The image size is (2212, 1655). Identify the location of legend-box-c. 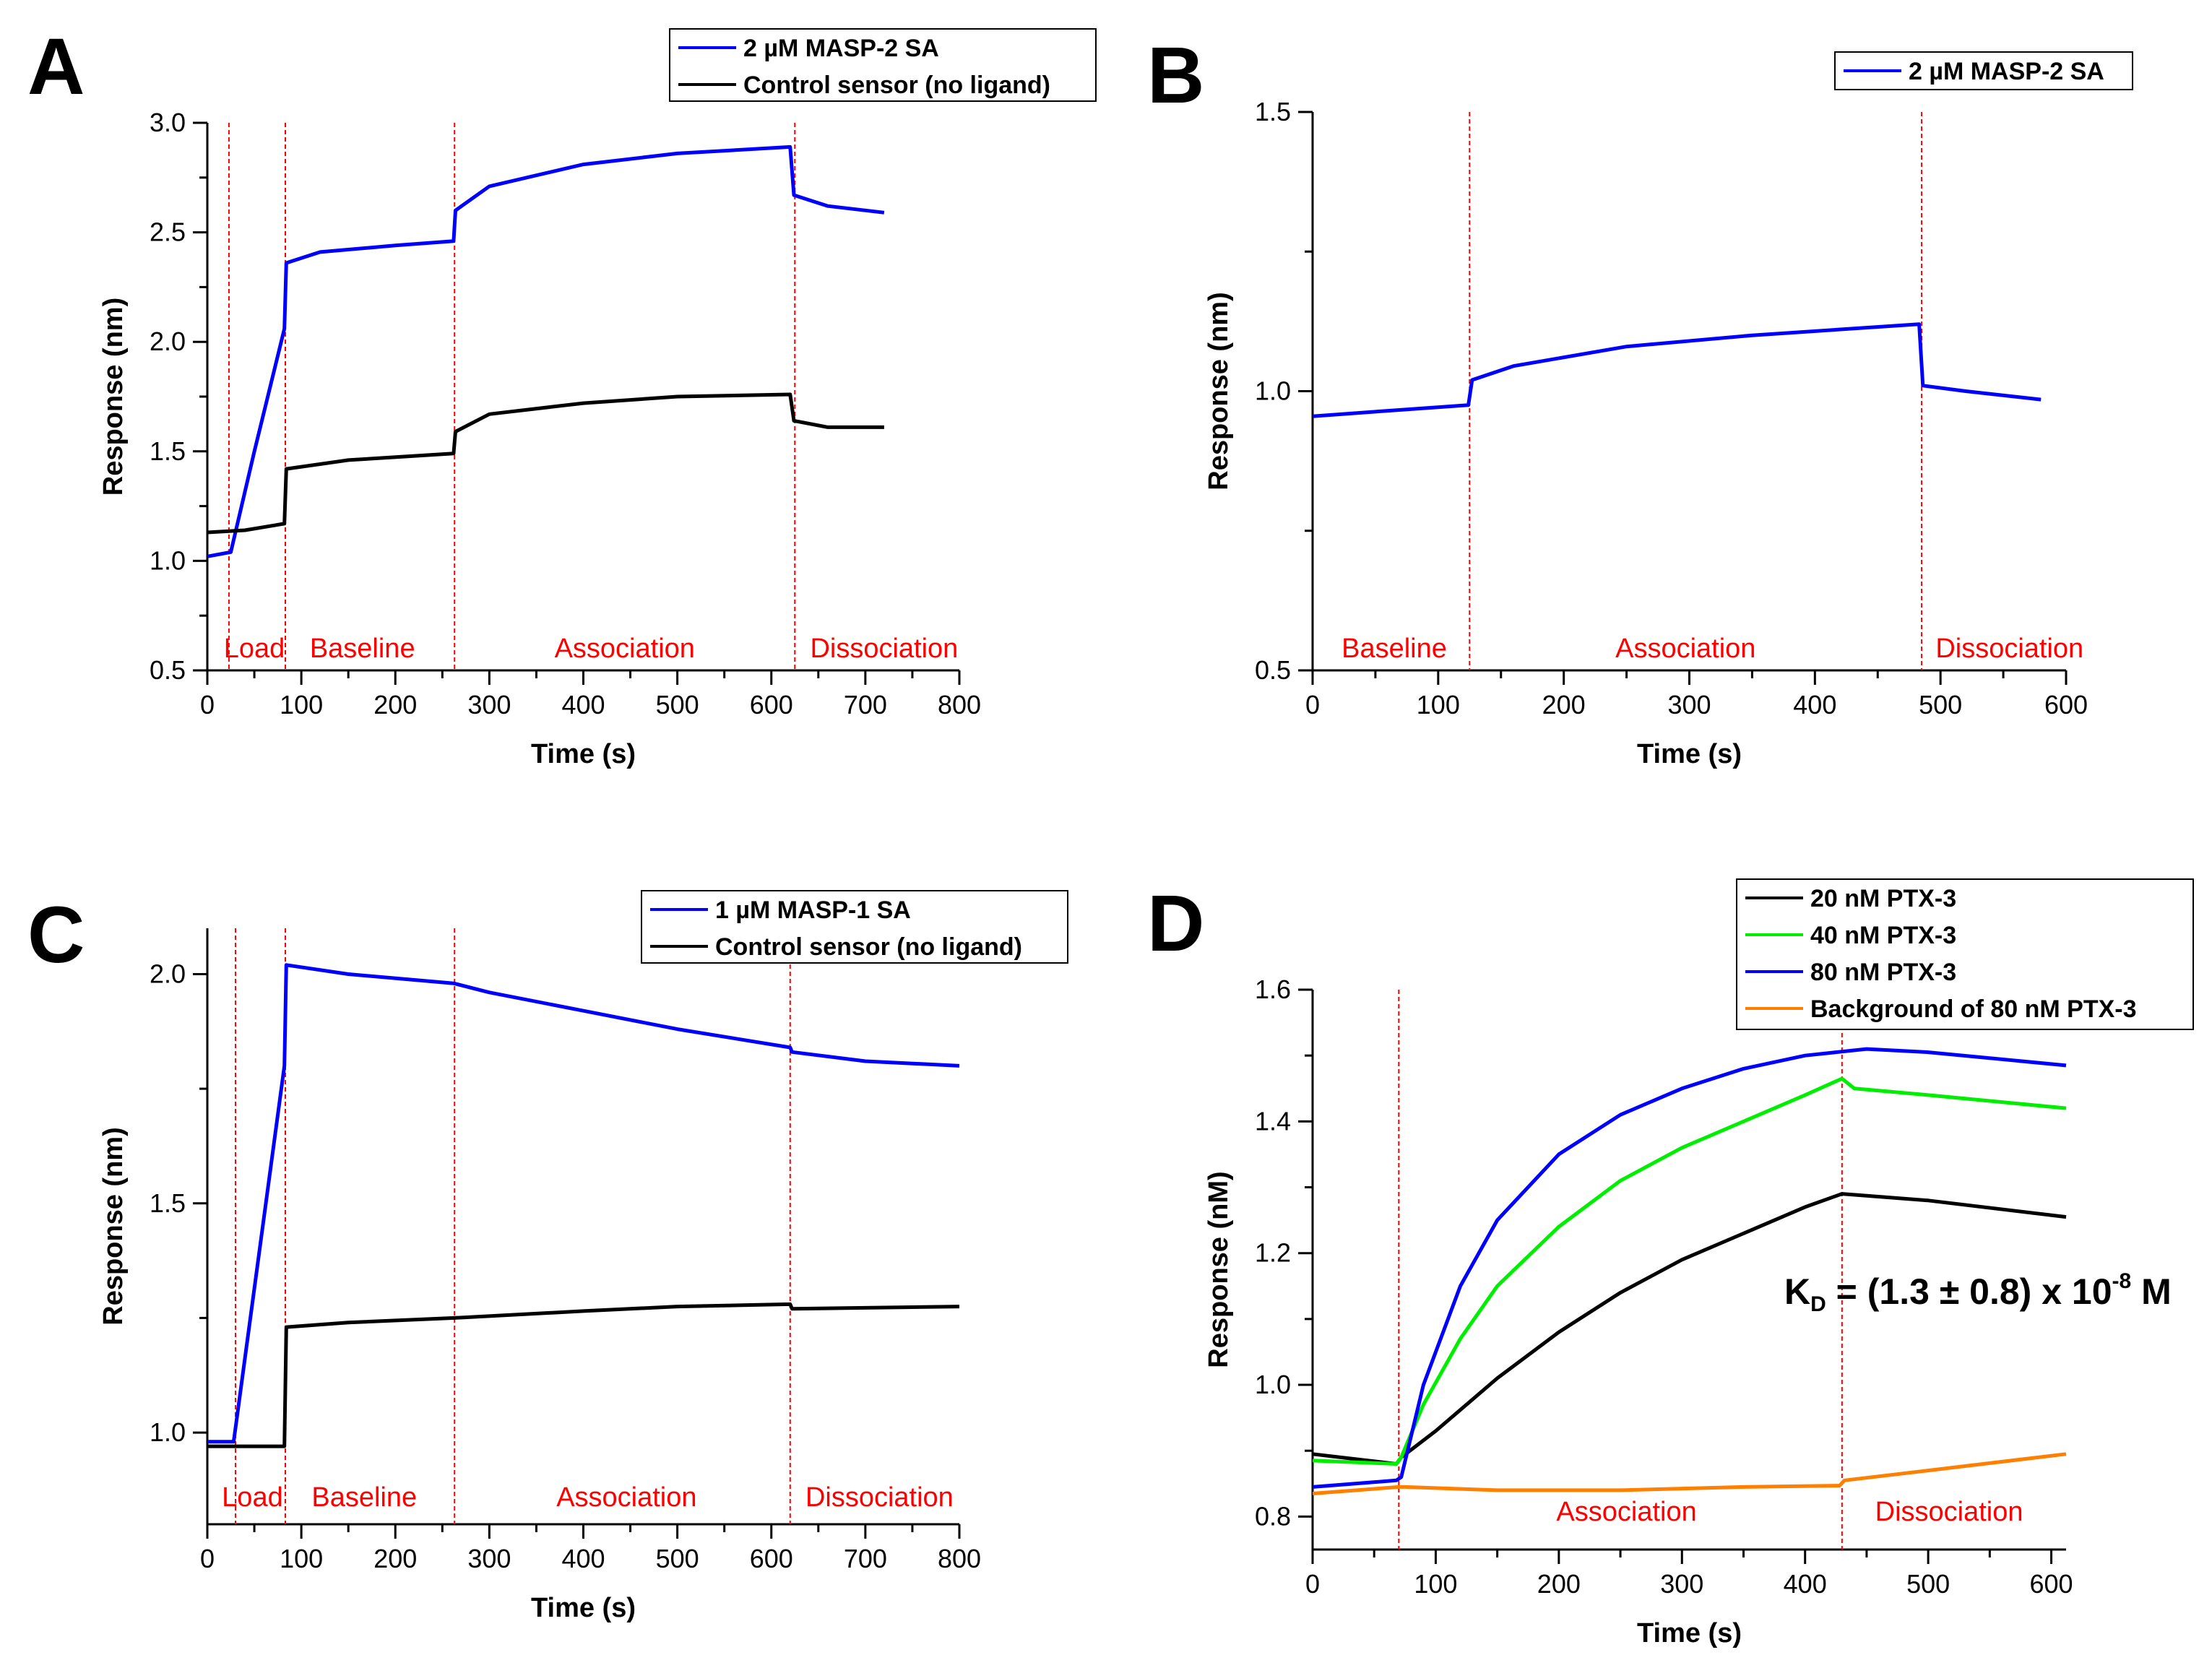
(855, 927).